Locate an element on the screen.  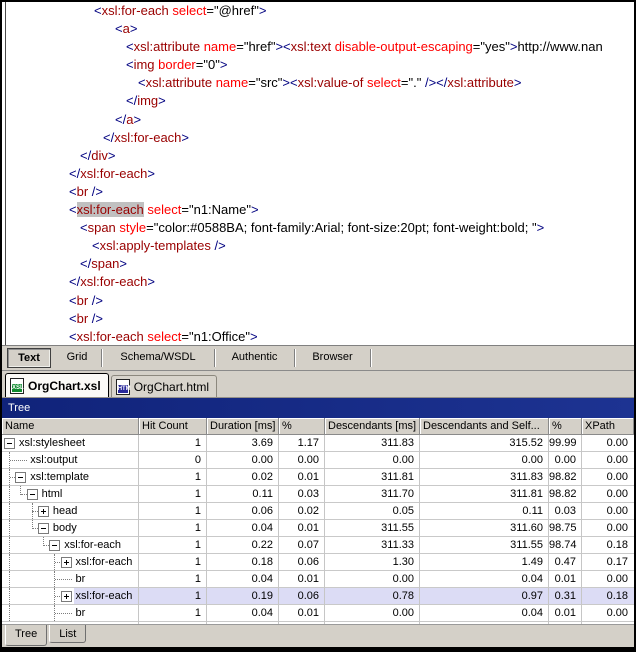
tree-row-html: html 1 0.11 0.03 311.70 311.81 98.82 0.00 is located at coordinates (318, 494).